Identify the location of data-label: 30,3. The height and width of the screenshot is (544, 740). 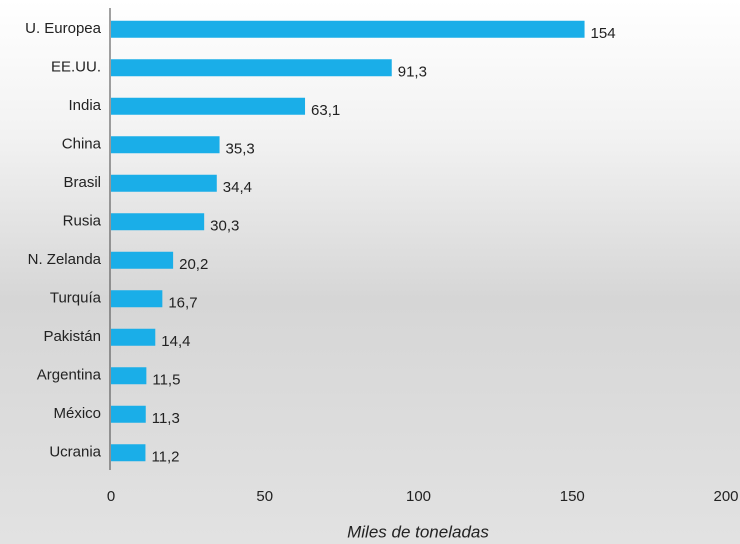
(224, 226).